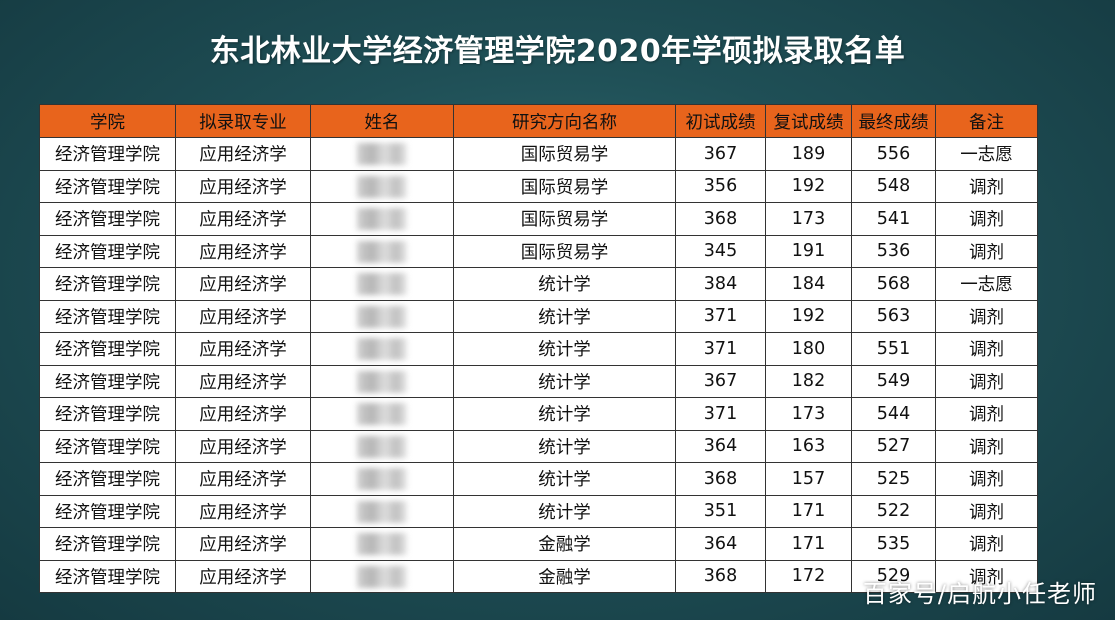 The height and width of the screenshot is (620, 1115). I want to click on cell-retest-score: 163, so click(808, 446).